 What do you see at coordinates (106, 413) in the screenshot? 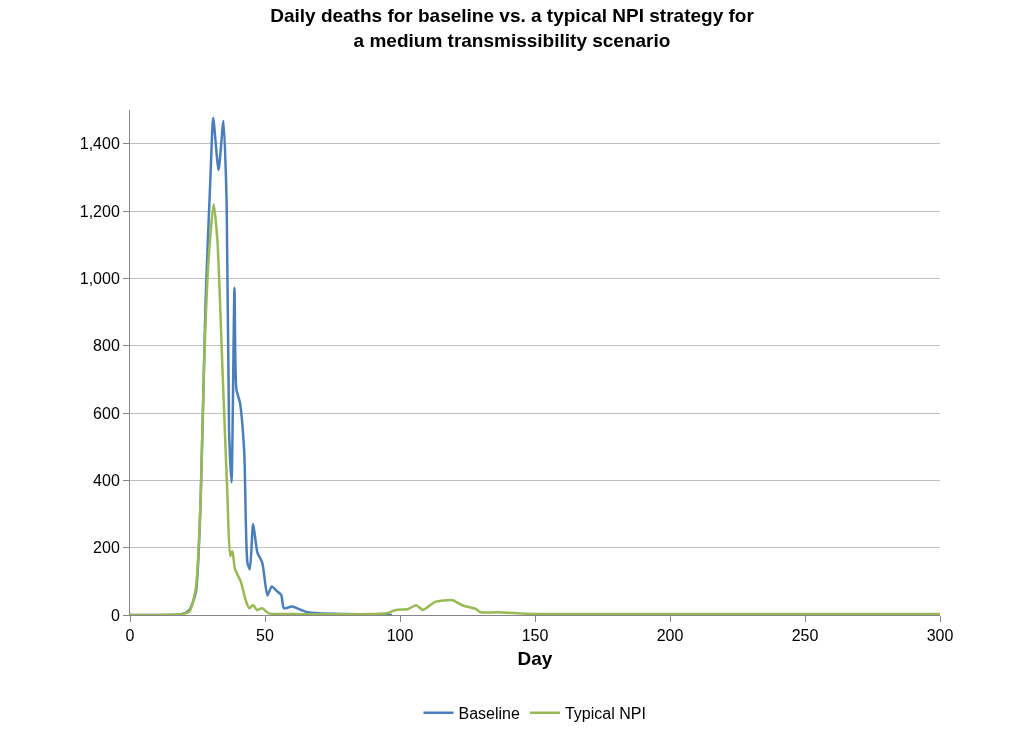
I see `y-tick-label: 600` at bounding box center [106, 413].